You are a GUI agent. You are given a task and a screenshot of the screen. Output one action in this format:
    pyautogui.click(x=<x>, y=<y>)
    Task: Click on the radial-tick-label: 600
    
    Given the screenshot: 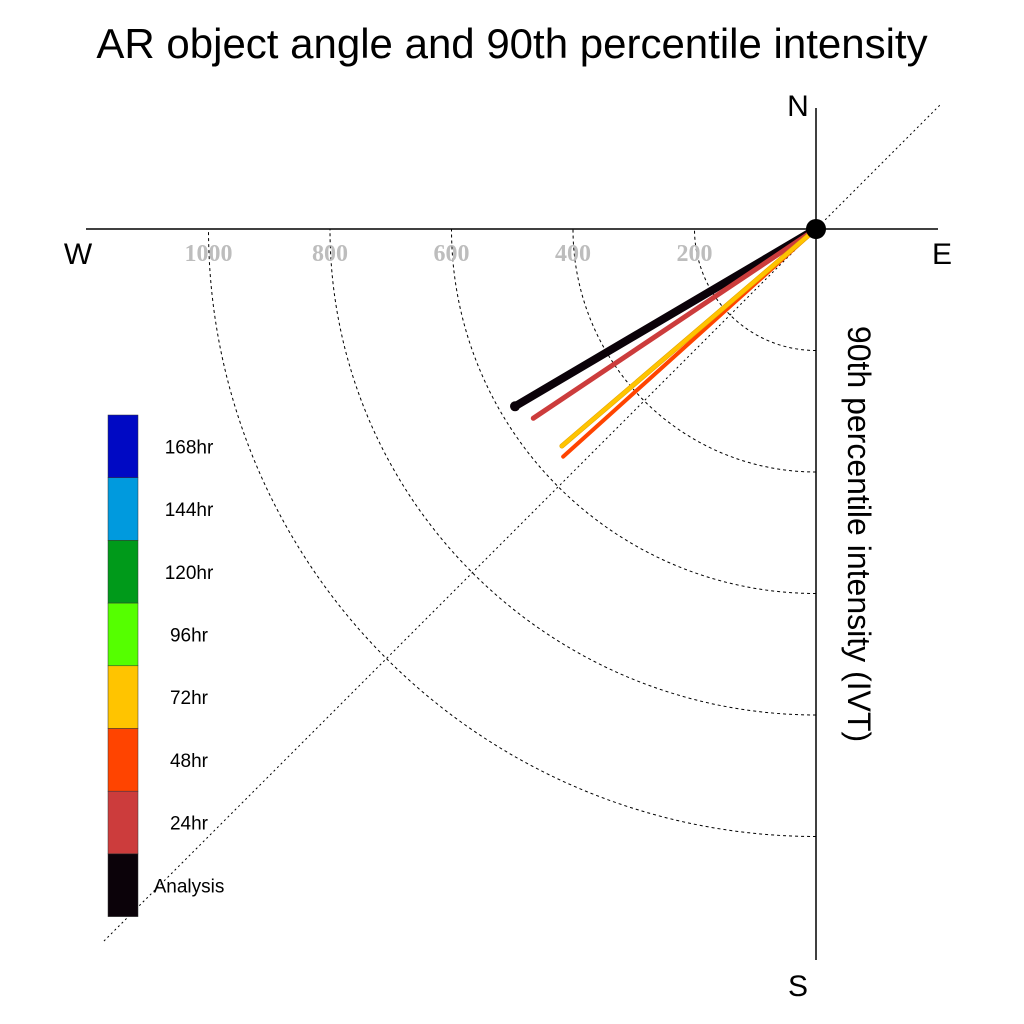 What is the action you would take?
    pyautogui.click(x=452, y=254)
    